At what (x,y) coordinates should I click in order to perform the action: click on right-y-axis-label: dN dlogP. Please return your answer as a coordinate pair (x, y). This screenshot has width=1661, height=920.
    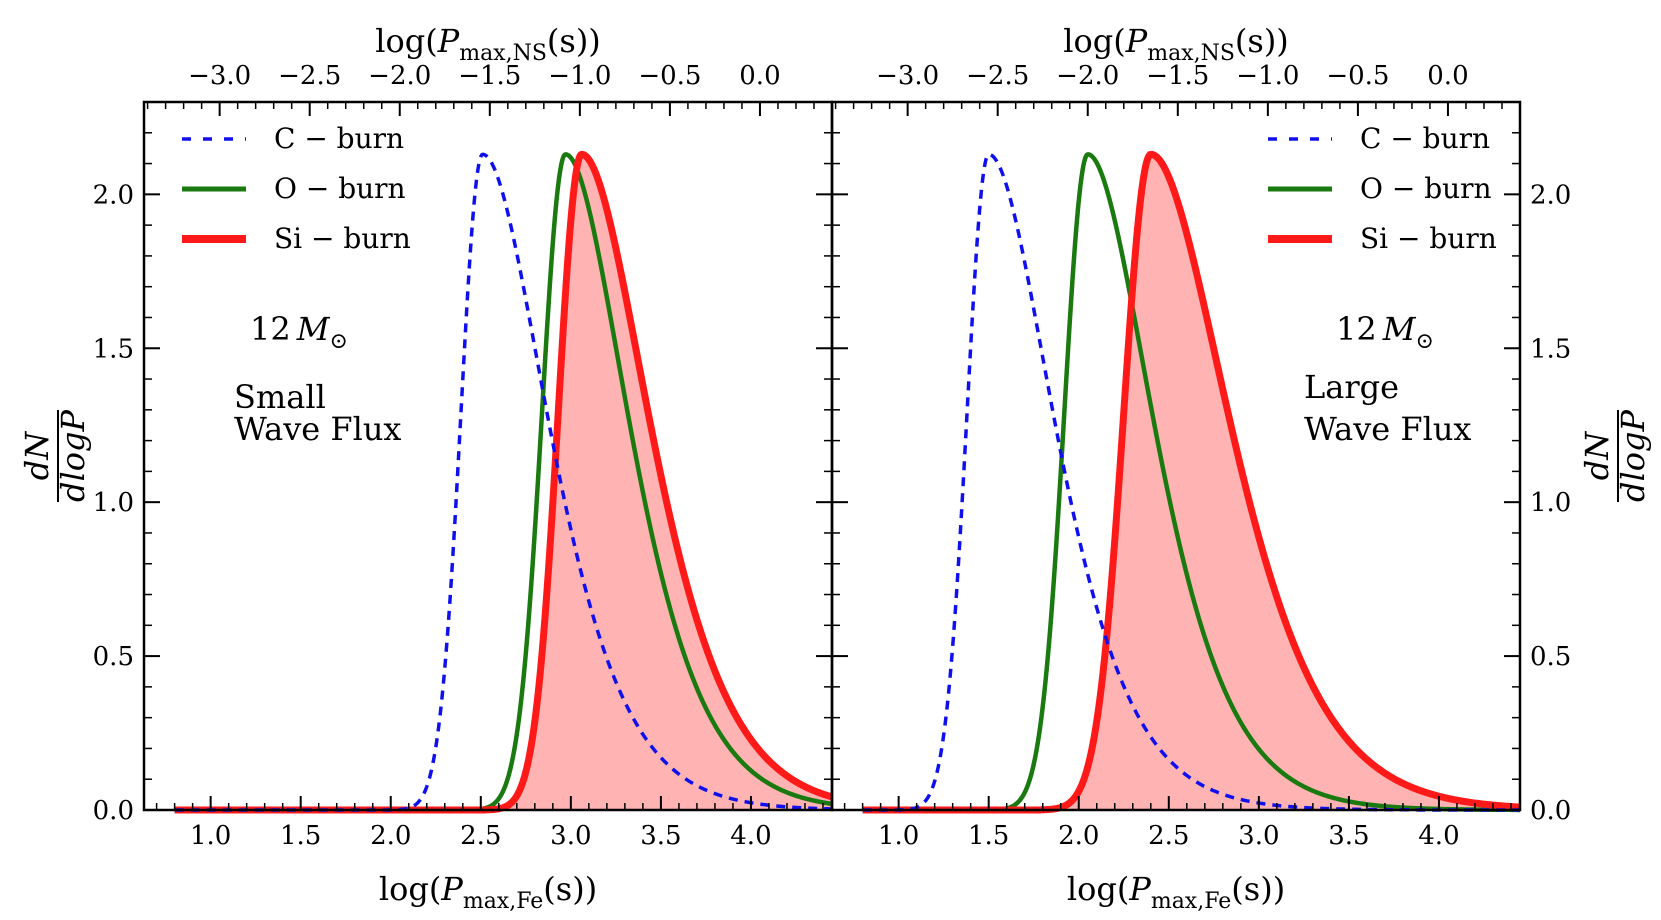
    Looking at the image, I should click on (1615, 456).